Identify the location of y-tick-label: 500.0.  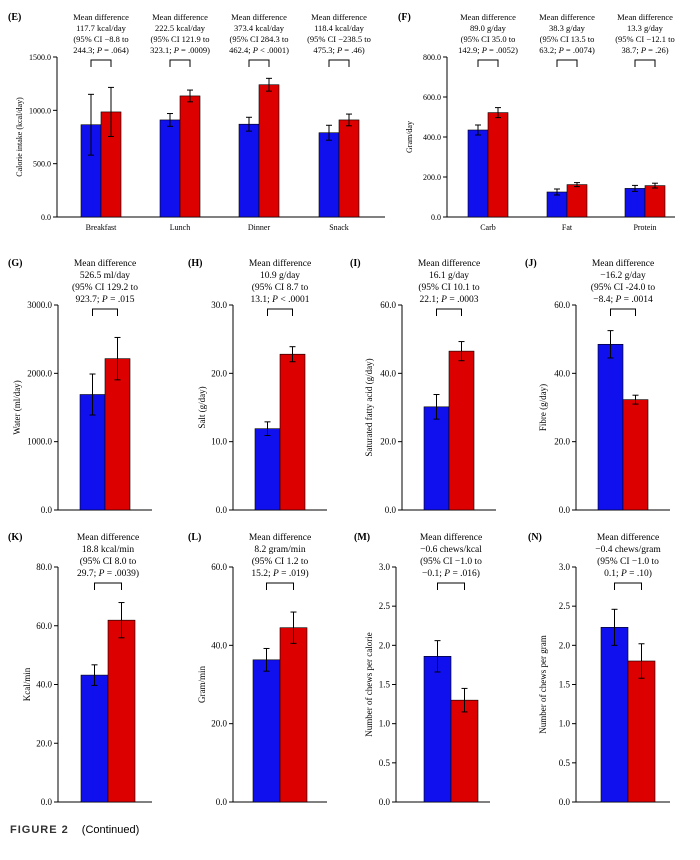
(42, 164).